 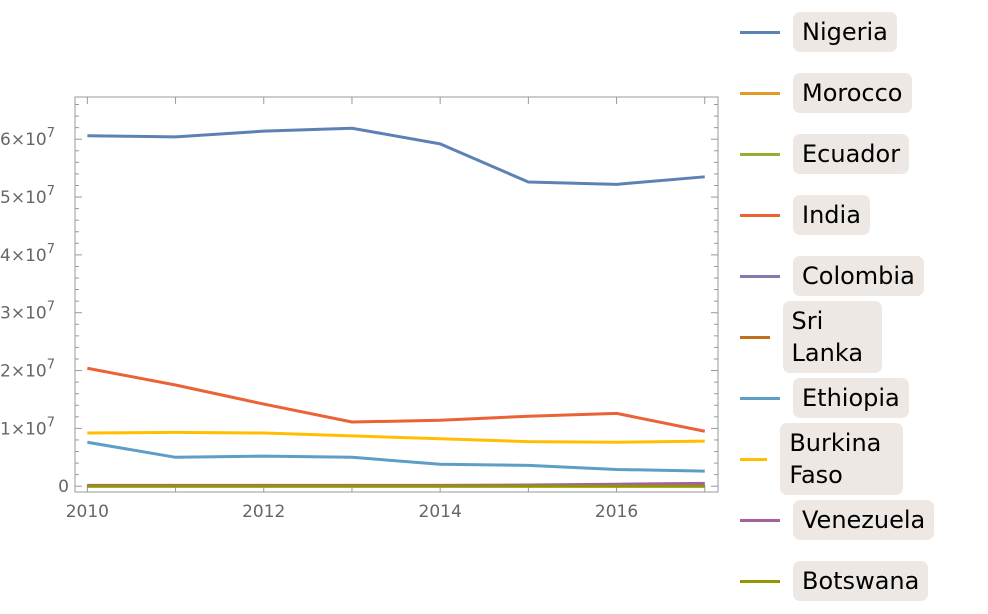 What do you see at coordinates (396, 456) in the screenshot?
I see `series-line-ethiopia` at bounding box center [396, 456].